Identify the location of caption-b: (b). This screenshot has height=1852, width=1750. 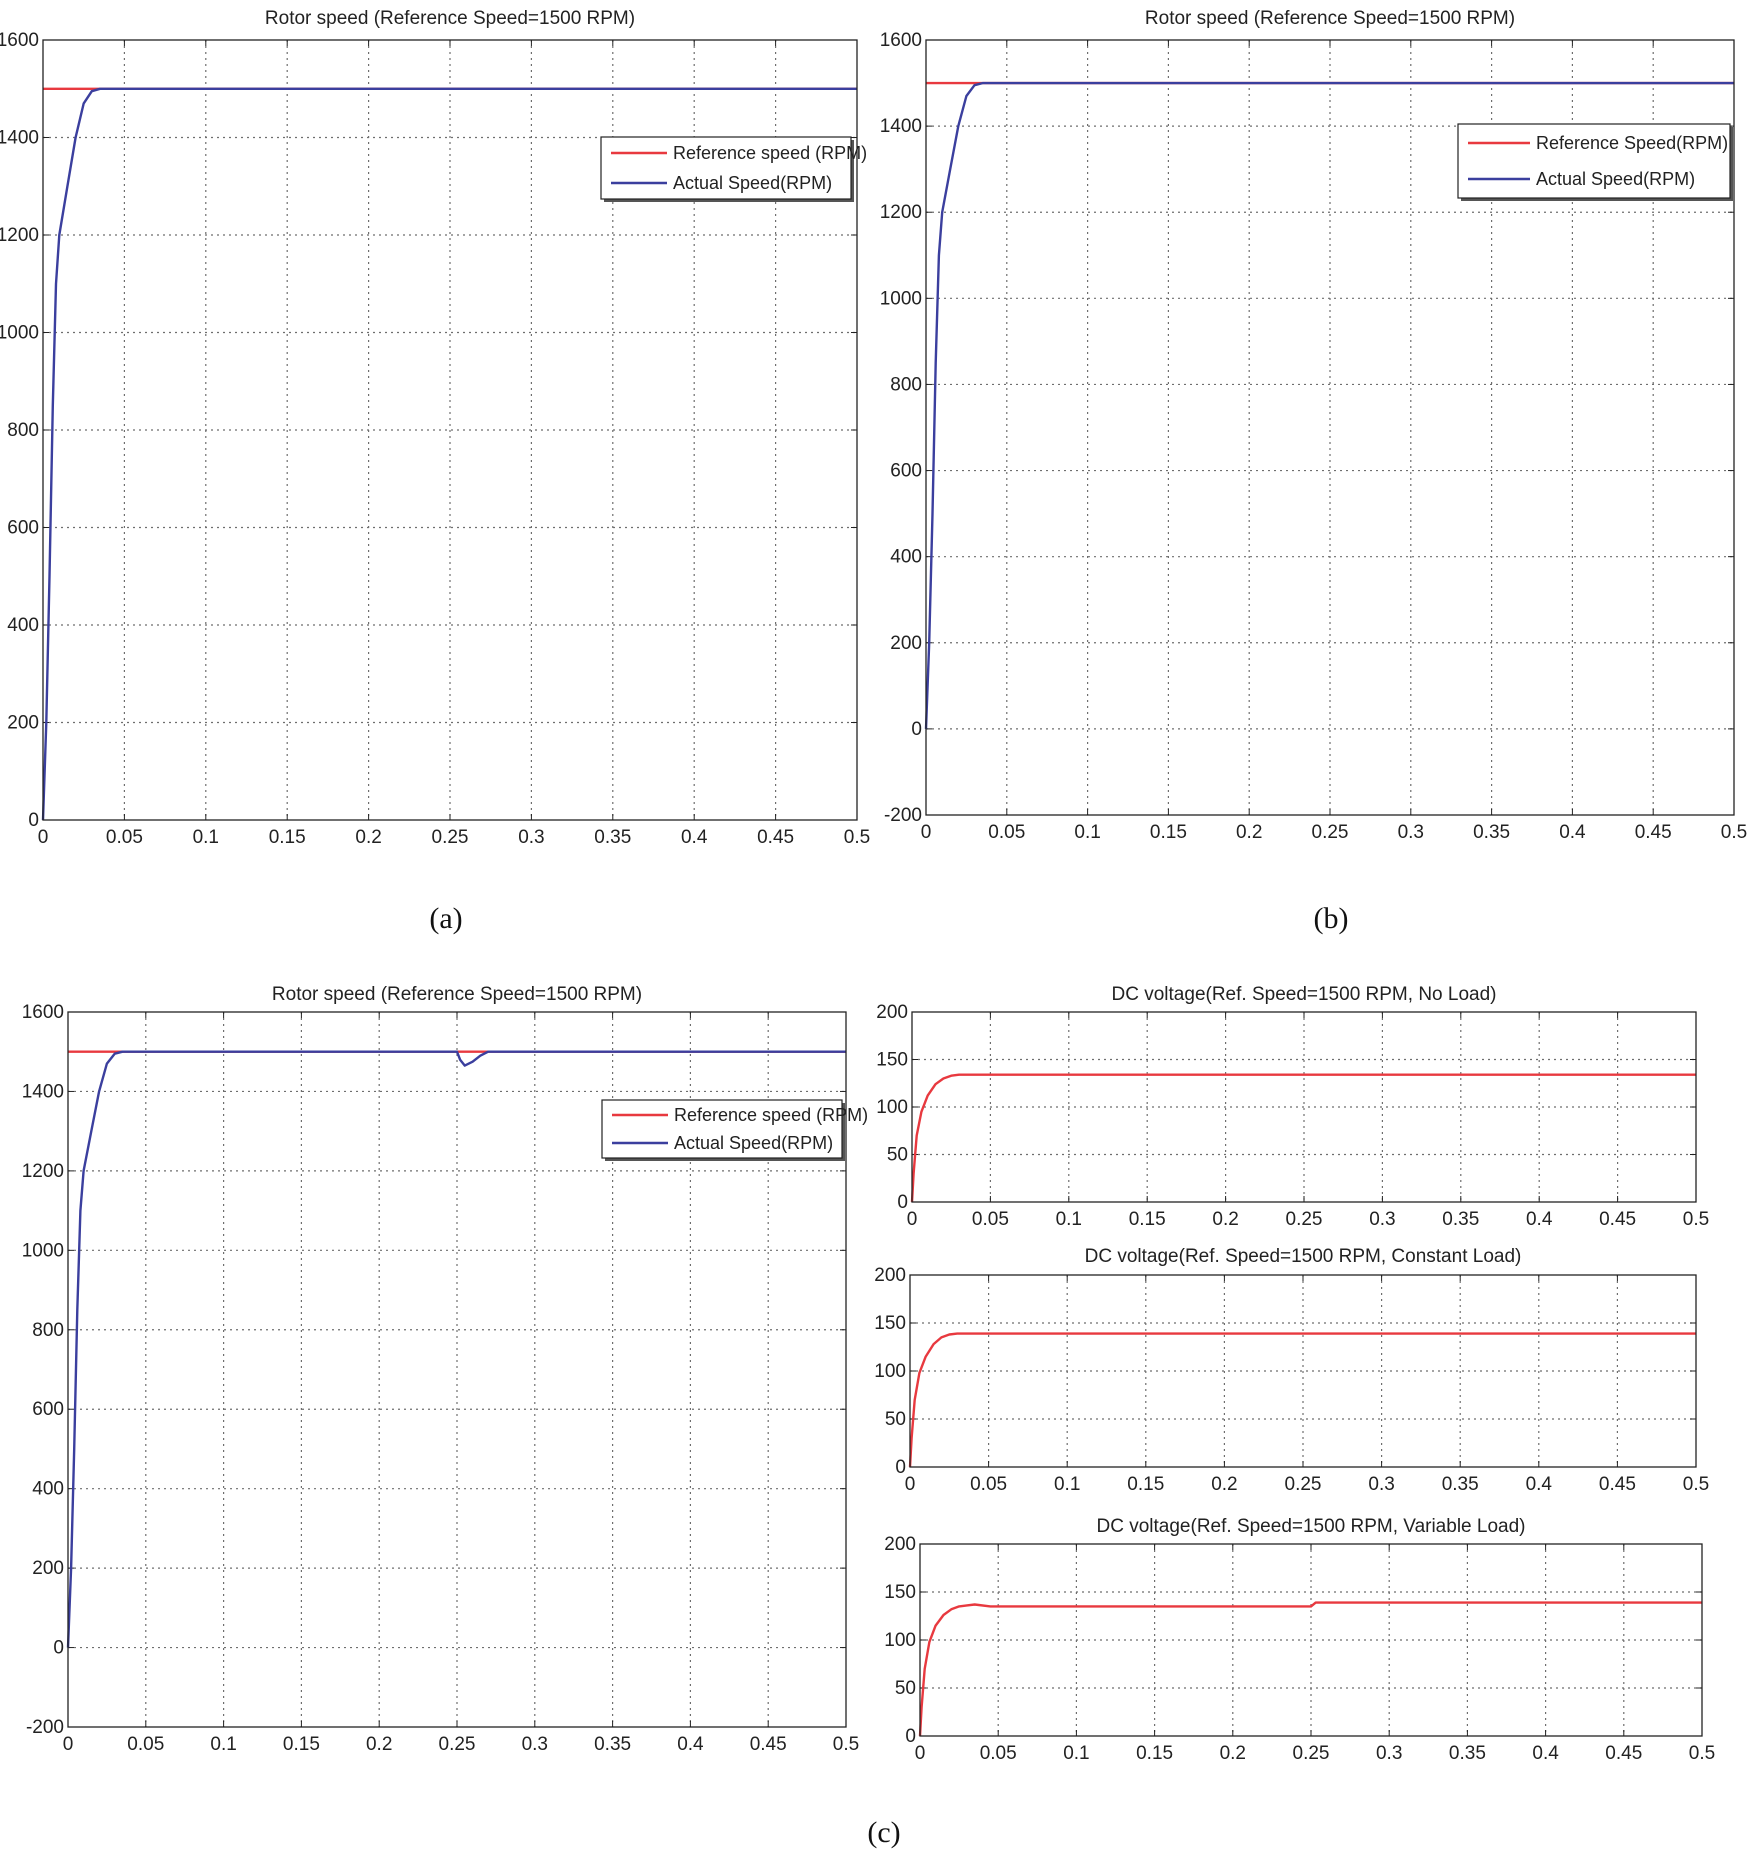
(1331, 918).